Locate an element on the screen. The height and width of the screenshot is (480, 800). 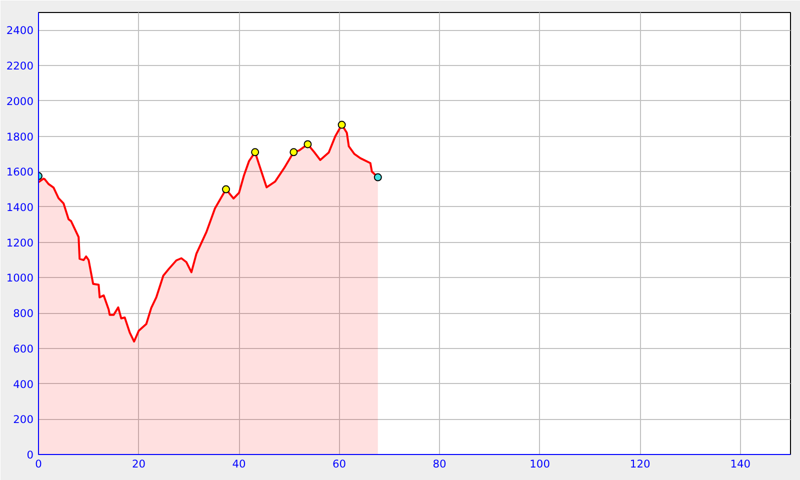
y-tick-label: 2000 is located at coordinates (20, 101).